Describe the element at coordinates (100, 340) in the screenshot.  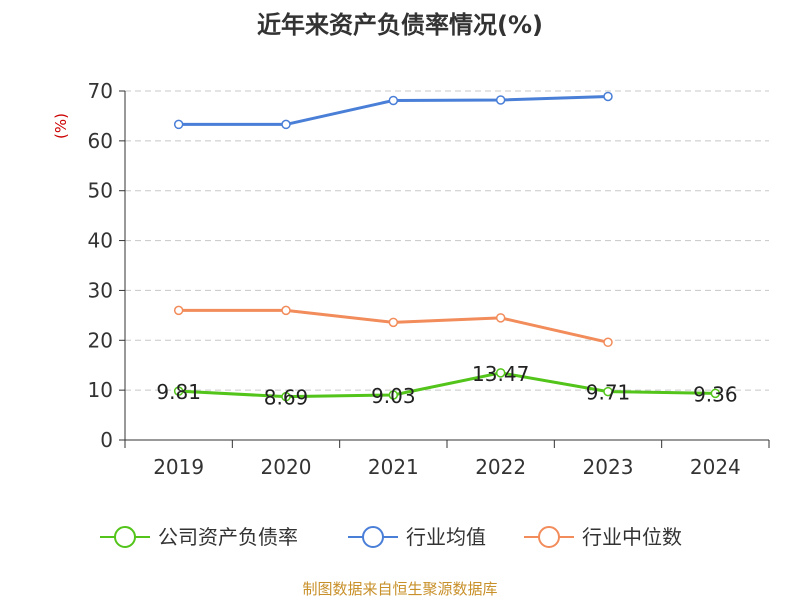
I see `y-tick-label: 20` at that location.